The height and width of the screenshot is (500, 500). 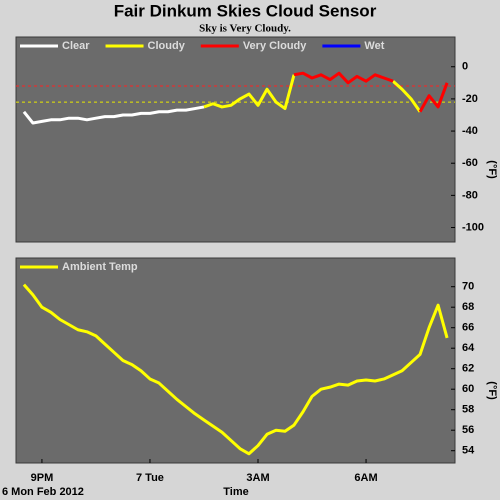 What do you see at coordinates (43, 492) in the screenshot?
I see `date-label: 6 Mon Feb 2012` at bounding box center [43, 492].